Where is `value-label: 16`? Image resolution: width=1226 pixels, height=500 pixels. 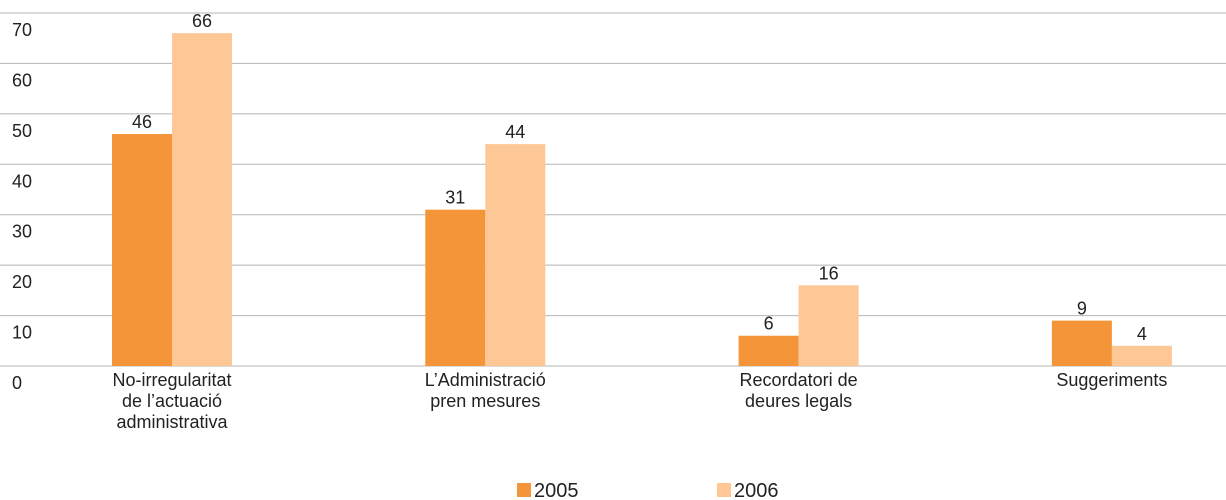 value-label: 16 is located at coordinates (829, 273).